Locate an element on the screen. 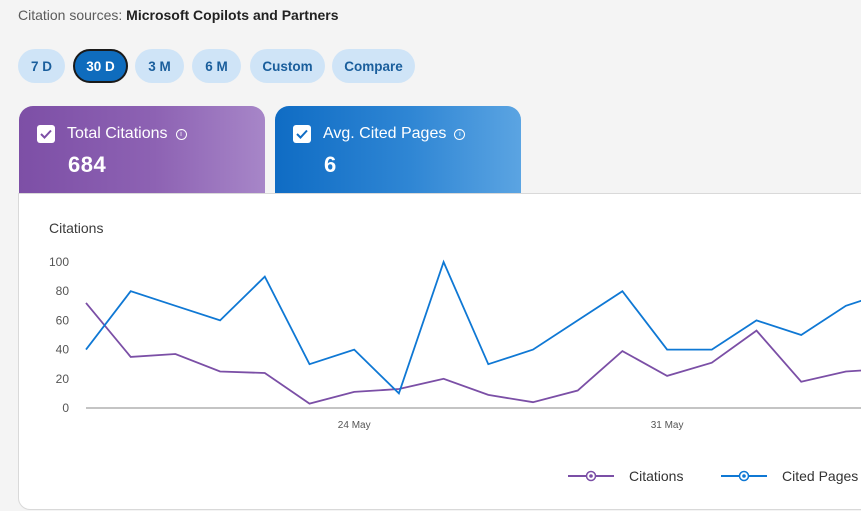 This screenshot has width=861, height=511. x-tick-label: 24 May is located at coordinates (354, 425).